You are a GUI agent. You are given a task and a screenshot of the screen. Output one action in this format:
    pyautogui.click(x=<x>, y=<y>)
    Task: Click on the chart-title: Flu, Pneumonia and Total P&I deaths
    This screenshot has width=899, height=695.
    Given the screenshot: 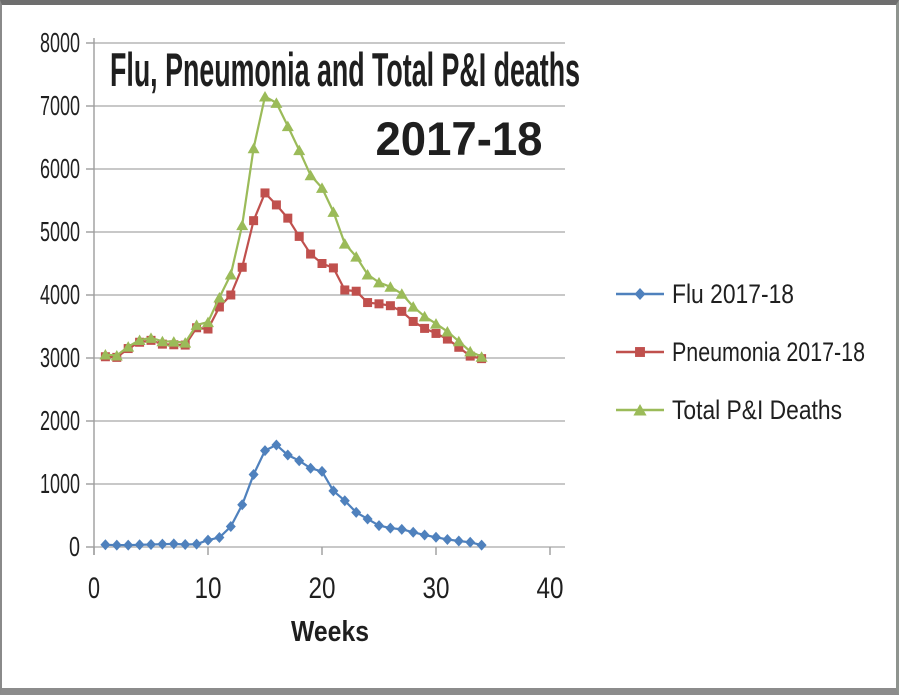 What is the action you would take?
    pyautogui.click(x=345, y=69)
    